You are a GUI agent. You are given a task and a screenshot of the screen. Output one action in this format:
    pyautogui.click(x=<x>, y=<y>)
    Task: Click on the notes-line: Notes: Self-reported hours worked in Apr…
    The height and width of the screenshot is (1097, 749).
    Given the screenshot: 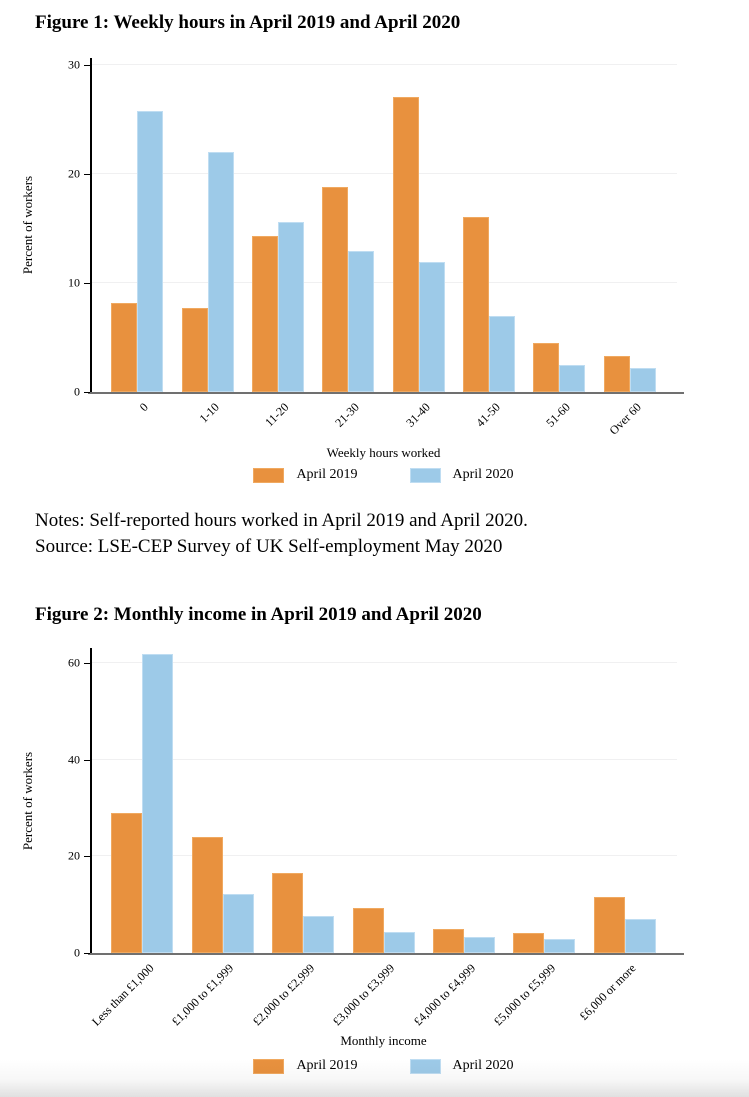 What is the action you would take?
    pyautogui.click(x=281, y=520)
    